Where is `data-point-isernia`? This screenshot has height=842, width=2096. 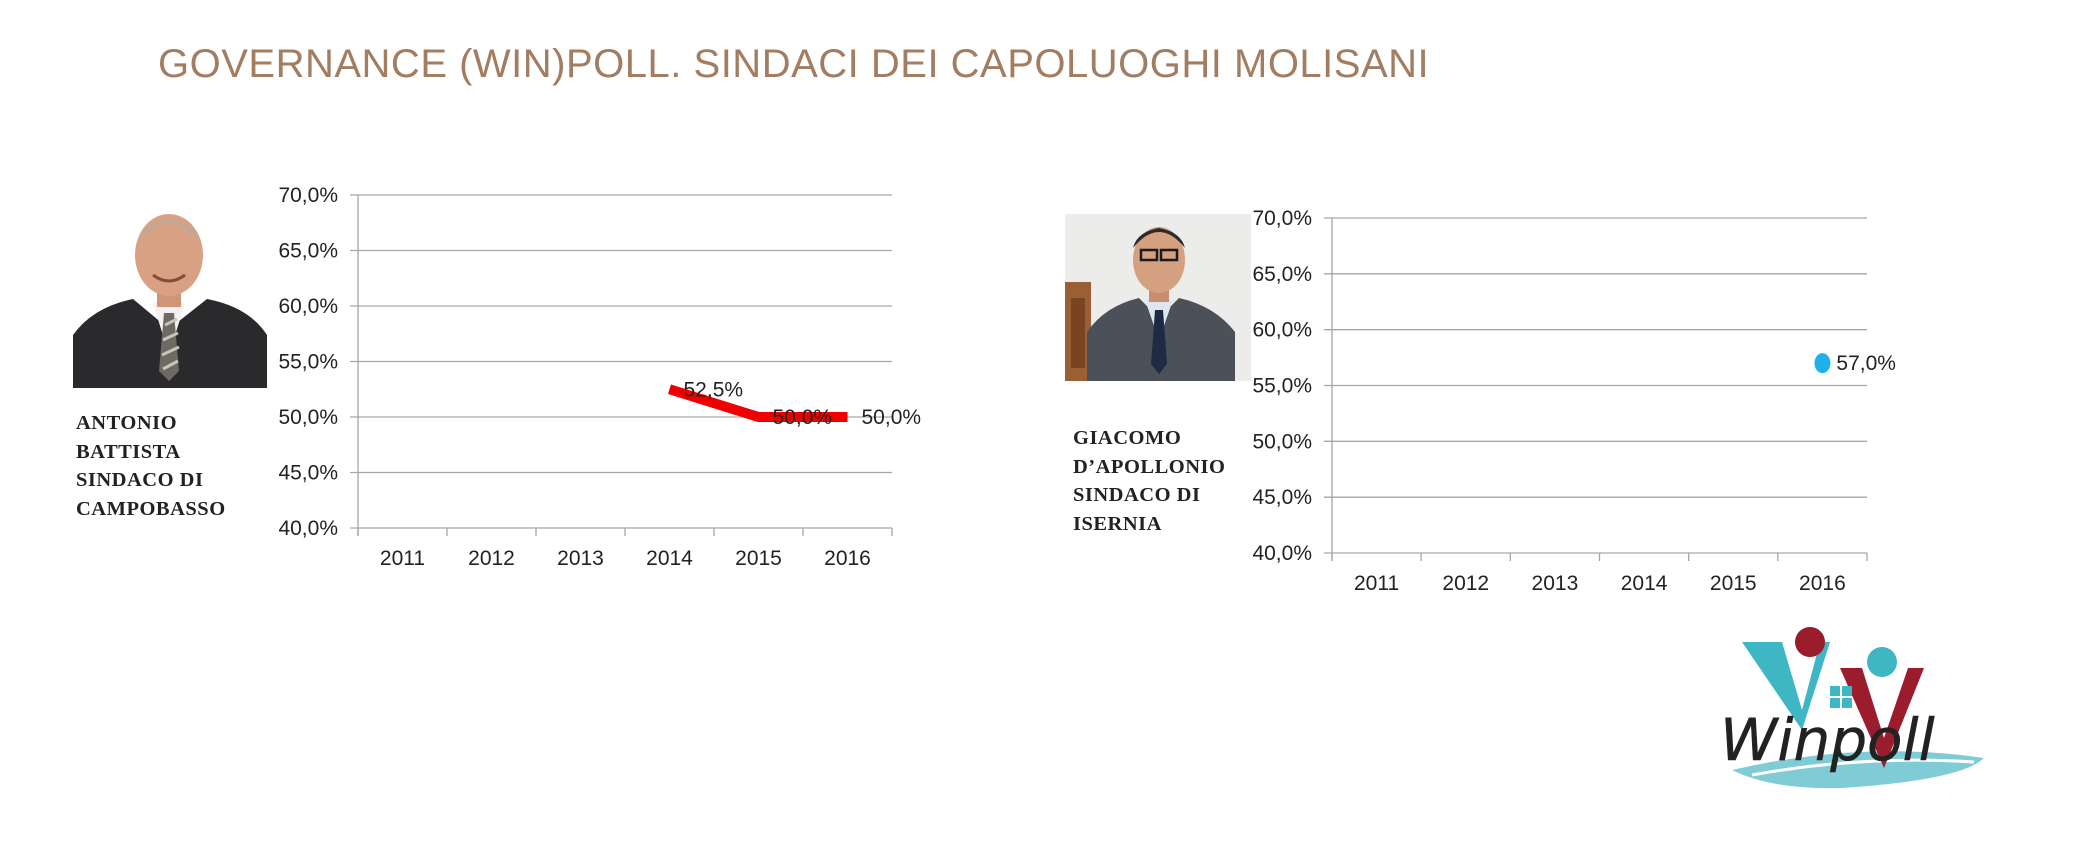
data-point-isernia is located at coordinates (1822, 363).